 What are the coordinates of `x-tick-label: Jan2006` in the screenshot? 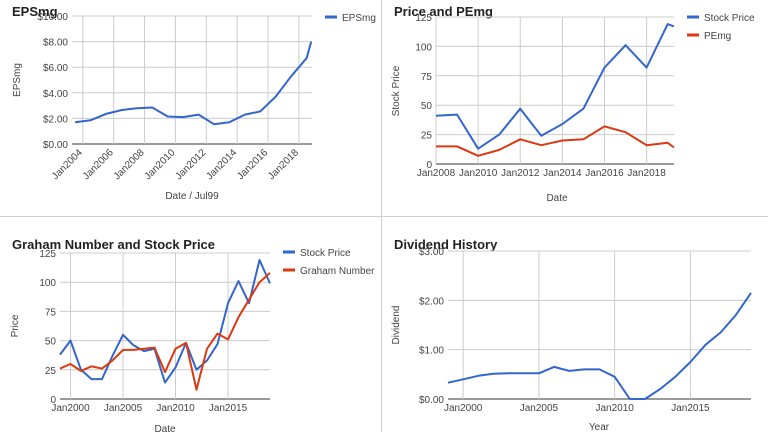 It's located at (98, 164).